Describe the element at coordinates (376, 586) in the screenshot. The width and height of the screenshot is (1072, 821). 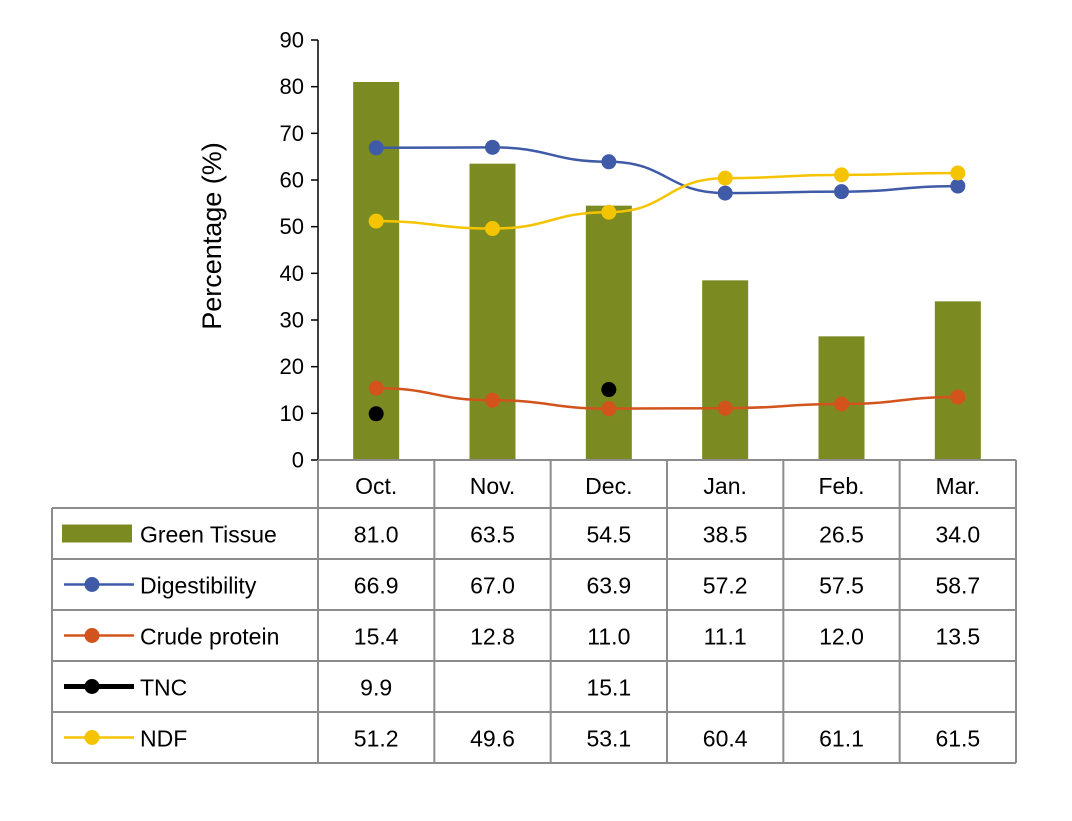
I see `data-label-digestibility-0: 66.9` at that location.